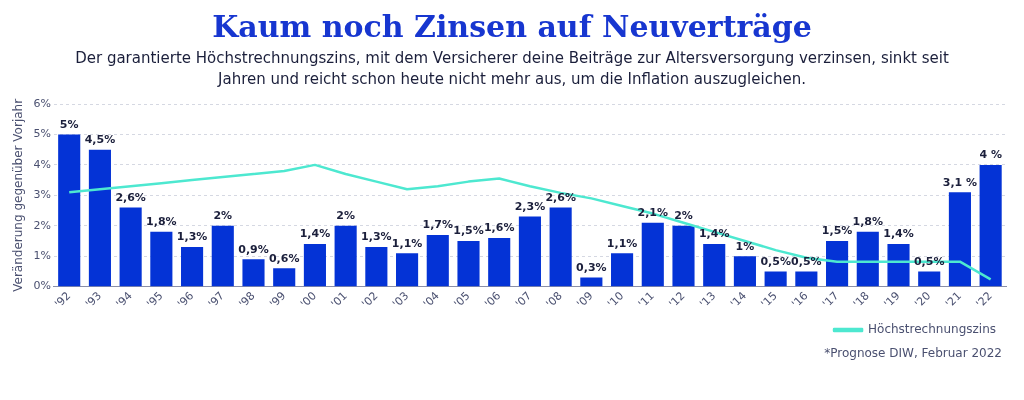 This screenshot has width=1024, height=400. Describe the element at coordinates (247, 300) in the screenshot. I see `x-tick-label: '98` at that location.